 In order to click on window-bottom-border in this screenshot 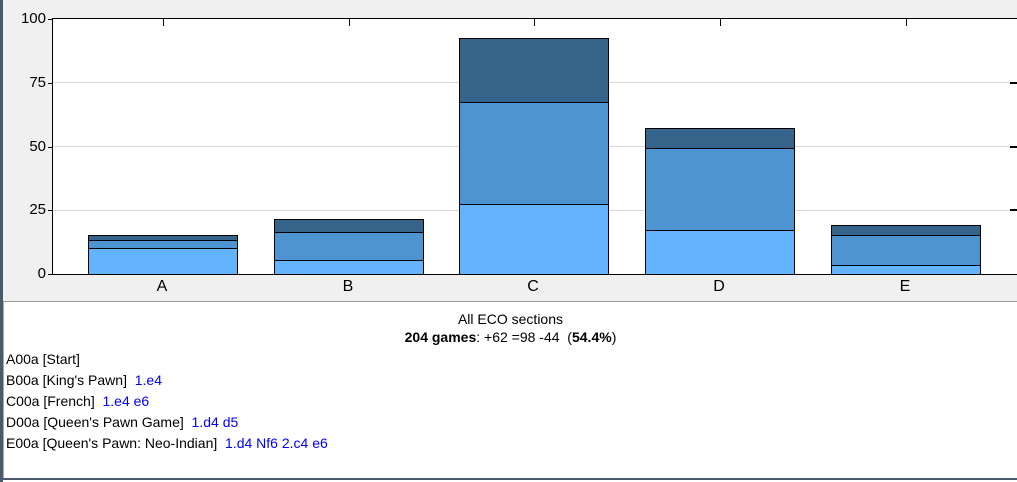, I will do `click(508, 479)`.